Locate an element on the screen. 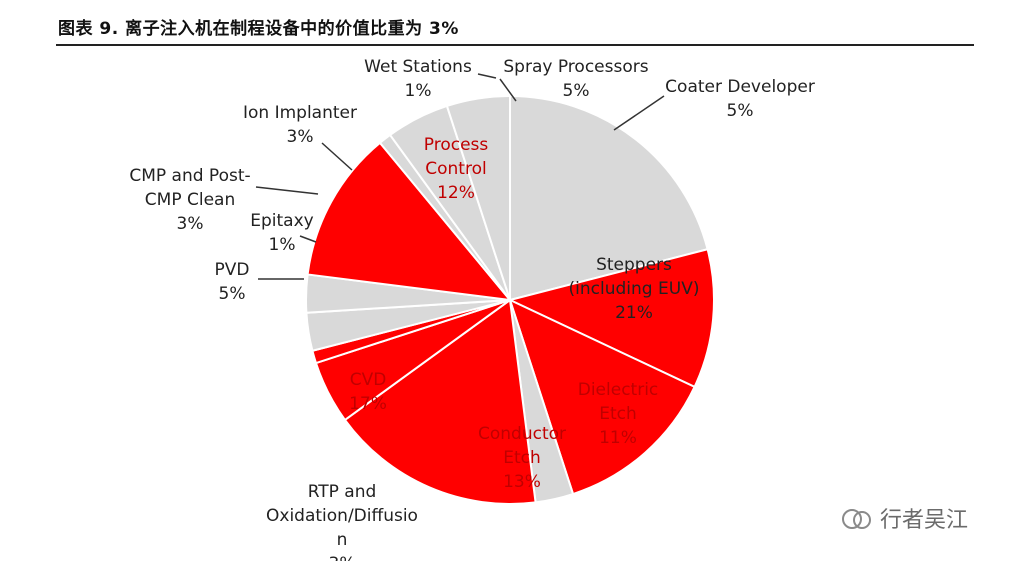 This screenshot has width=1018, height=561. slice-label: Process Control 12% is located at coordinates (456, 169).